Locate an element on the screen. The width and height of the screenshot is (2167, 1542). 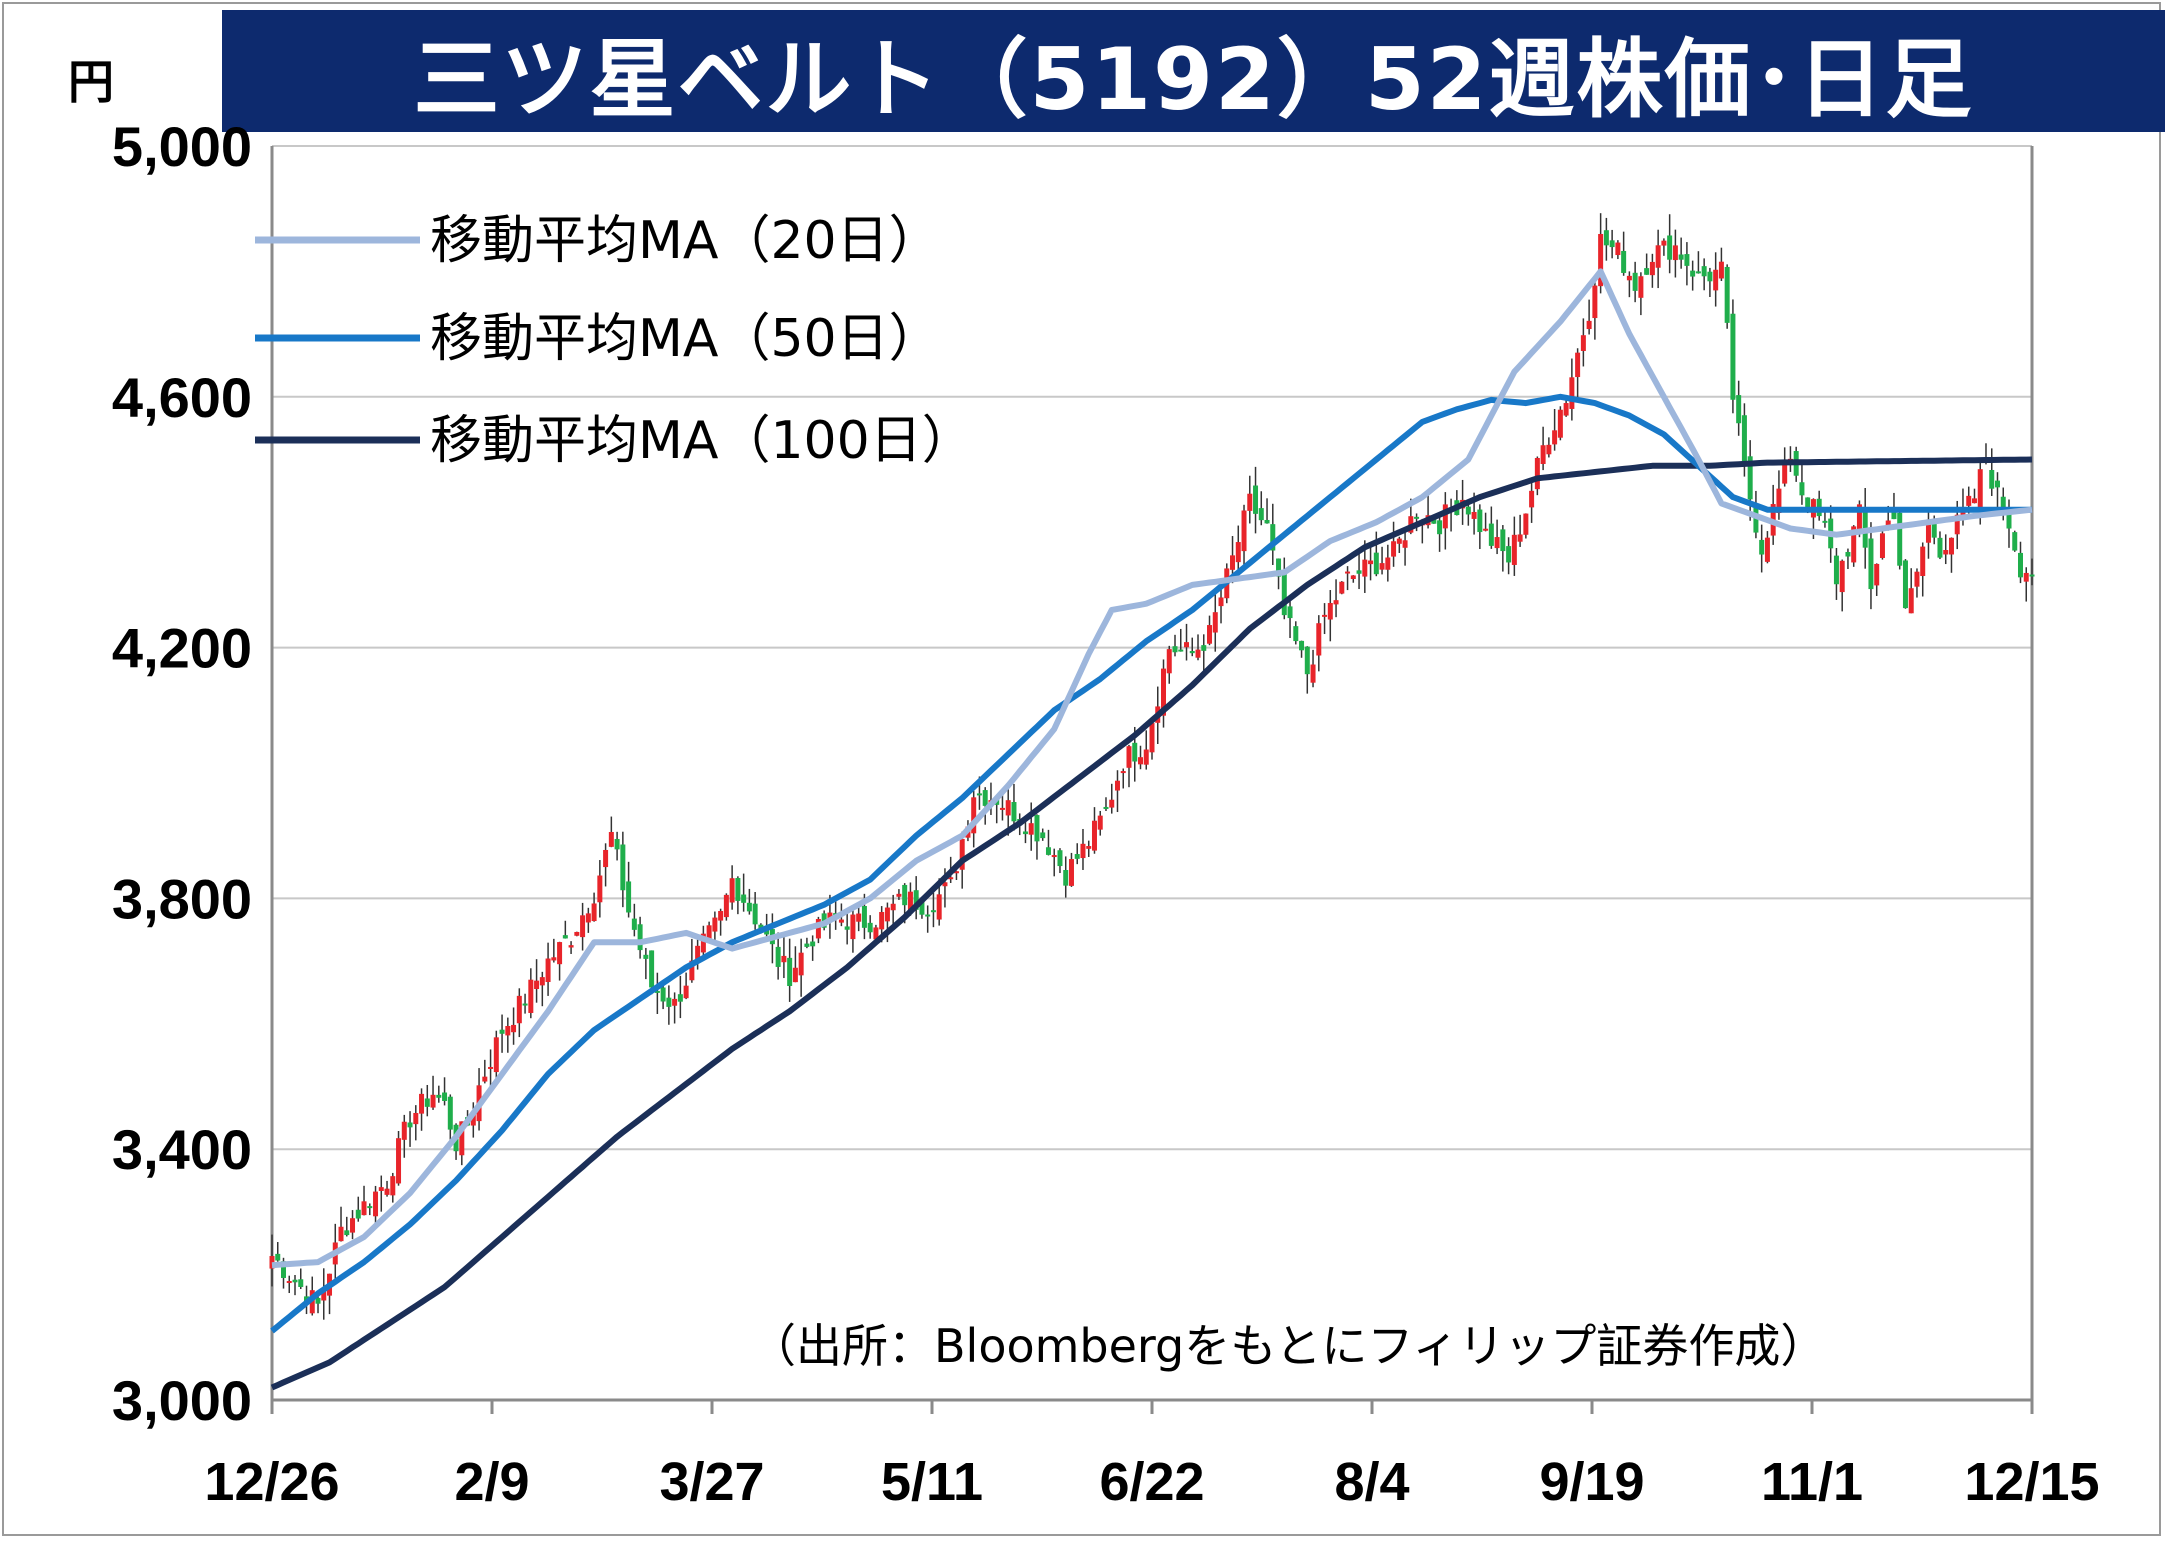
legend-label-ma20: 移動平均MA（20日） is located at coordinates (685, 241).